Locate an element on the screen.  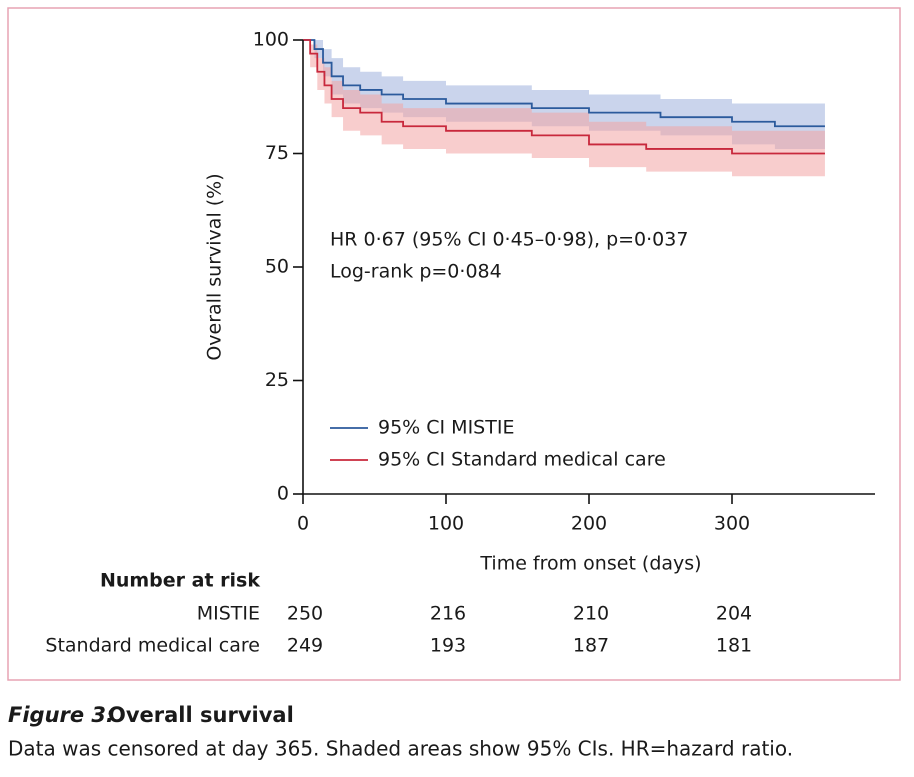
risk-count: 250 is located at coordinates (305, 614).